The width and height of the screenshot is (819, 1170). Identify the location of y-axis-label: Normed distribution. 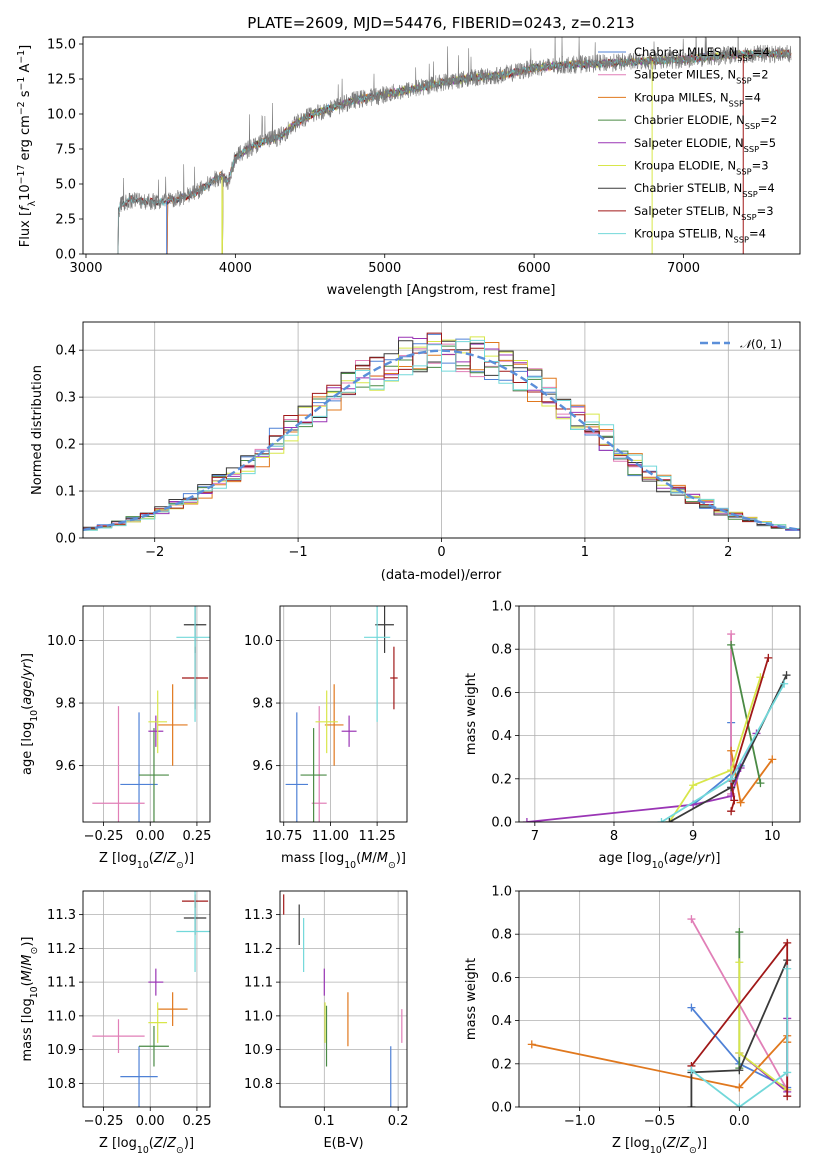
(37, 430).